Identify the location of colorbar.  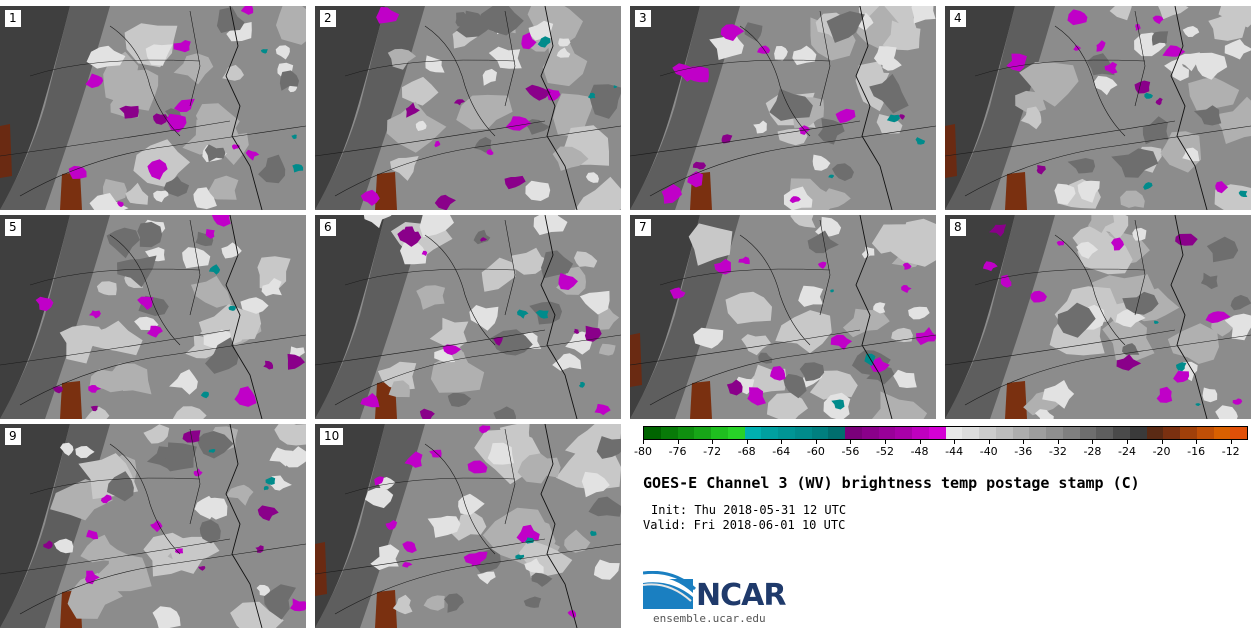
(945, 433).